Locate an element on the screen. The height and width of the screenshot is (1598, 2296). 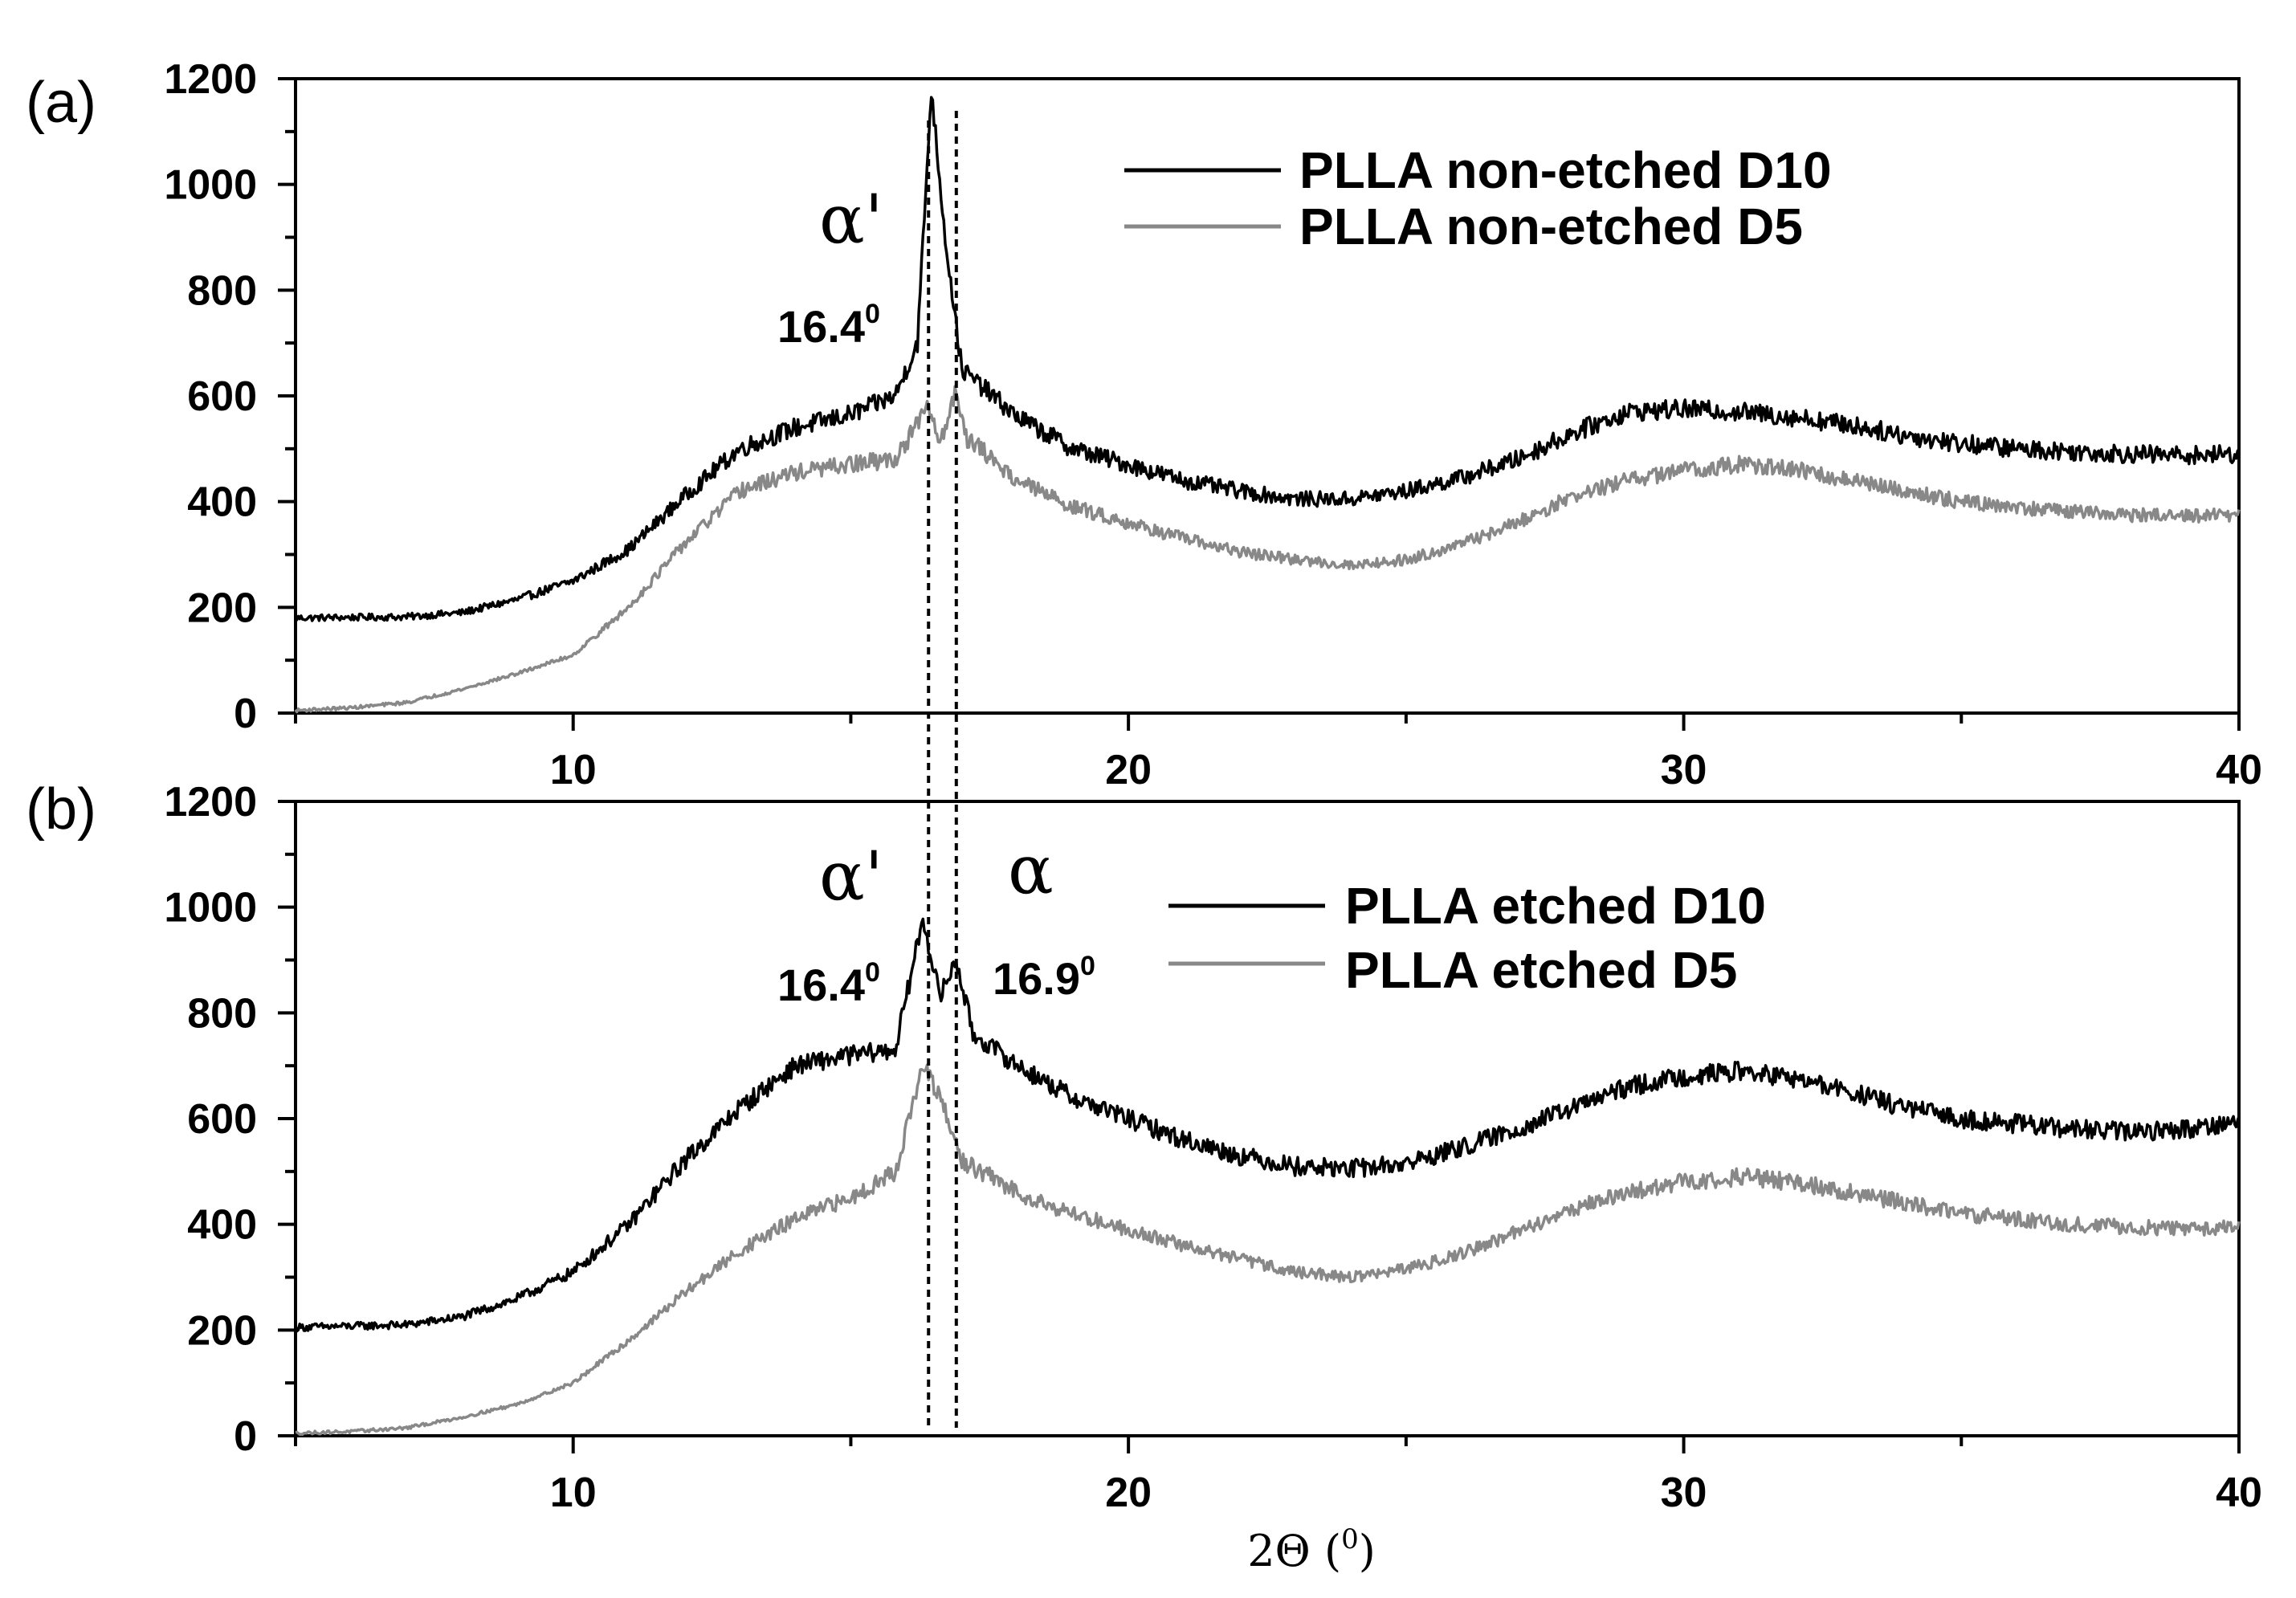
legend-a-d5-label: PLLA non-etched D5 is located at coordinates (1551, 226).